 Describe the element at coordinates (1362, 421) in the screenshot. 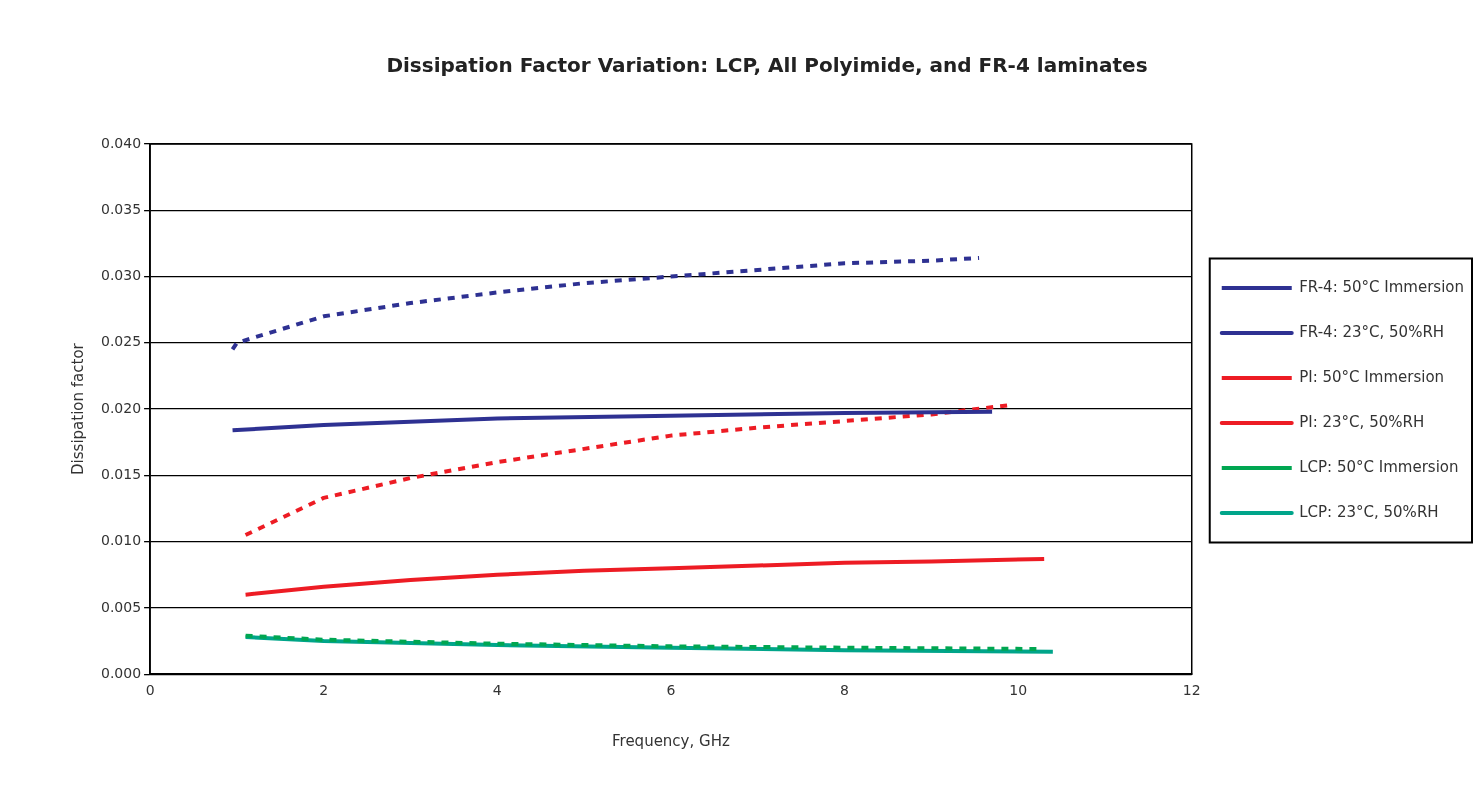

I see `legend-label: PI: 23°C, 50%RH` at that location.